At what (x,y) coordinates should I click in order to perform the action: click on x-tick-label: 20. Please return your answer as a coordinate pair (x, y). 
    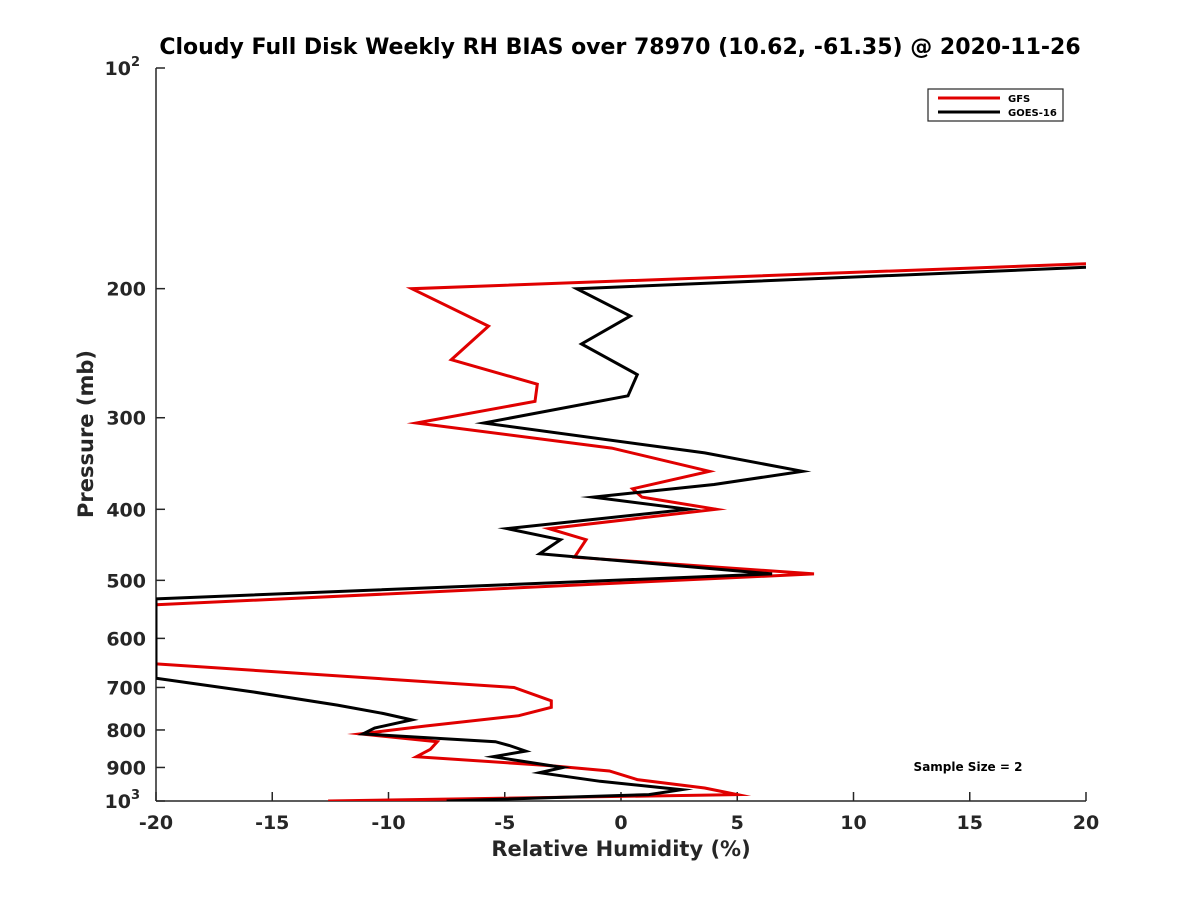
    Looking at the image, I should click on (1086, 823).